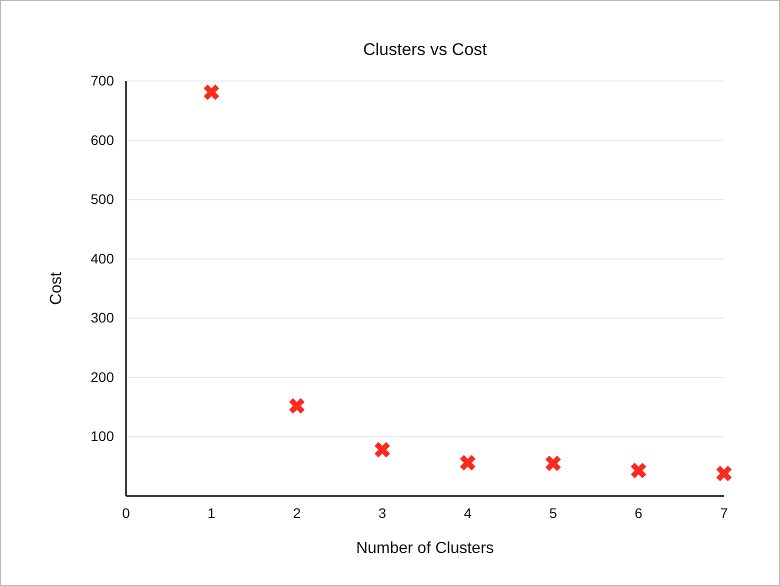 The height and width of the screenshot is (586, 780). I want to click on x-axis-title: Number of Clusters, so click(425, 548).